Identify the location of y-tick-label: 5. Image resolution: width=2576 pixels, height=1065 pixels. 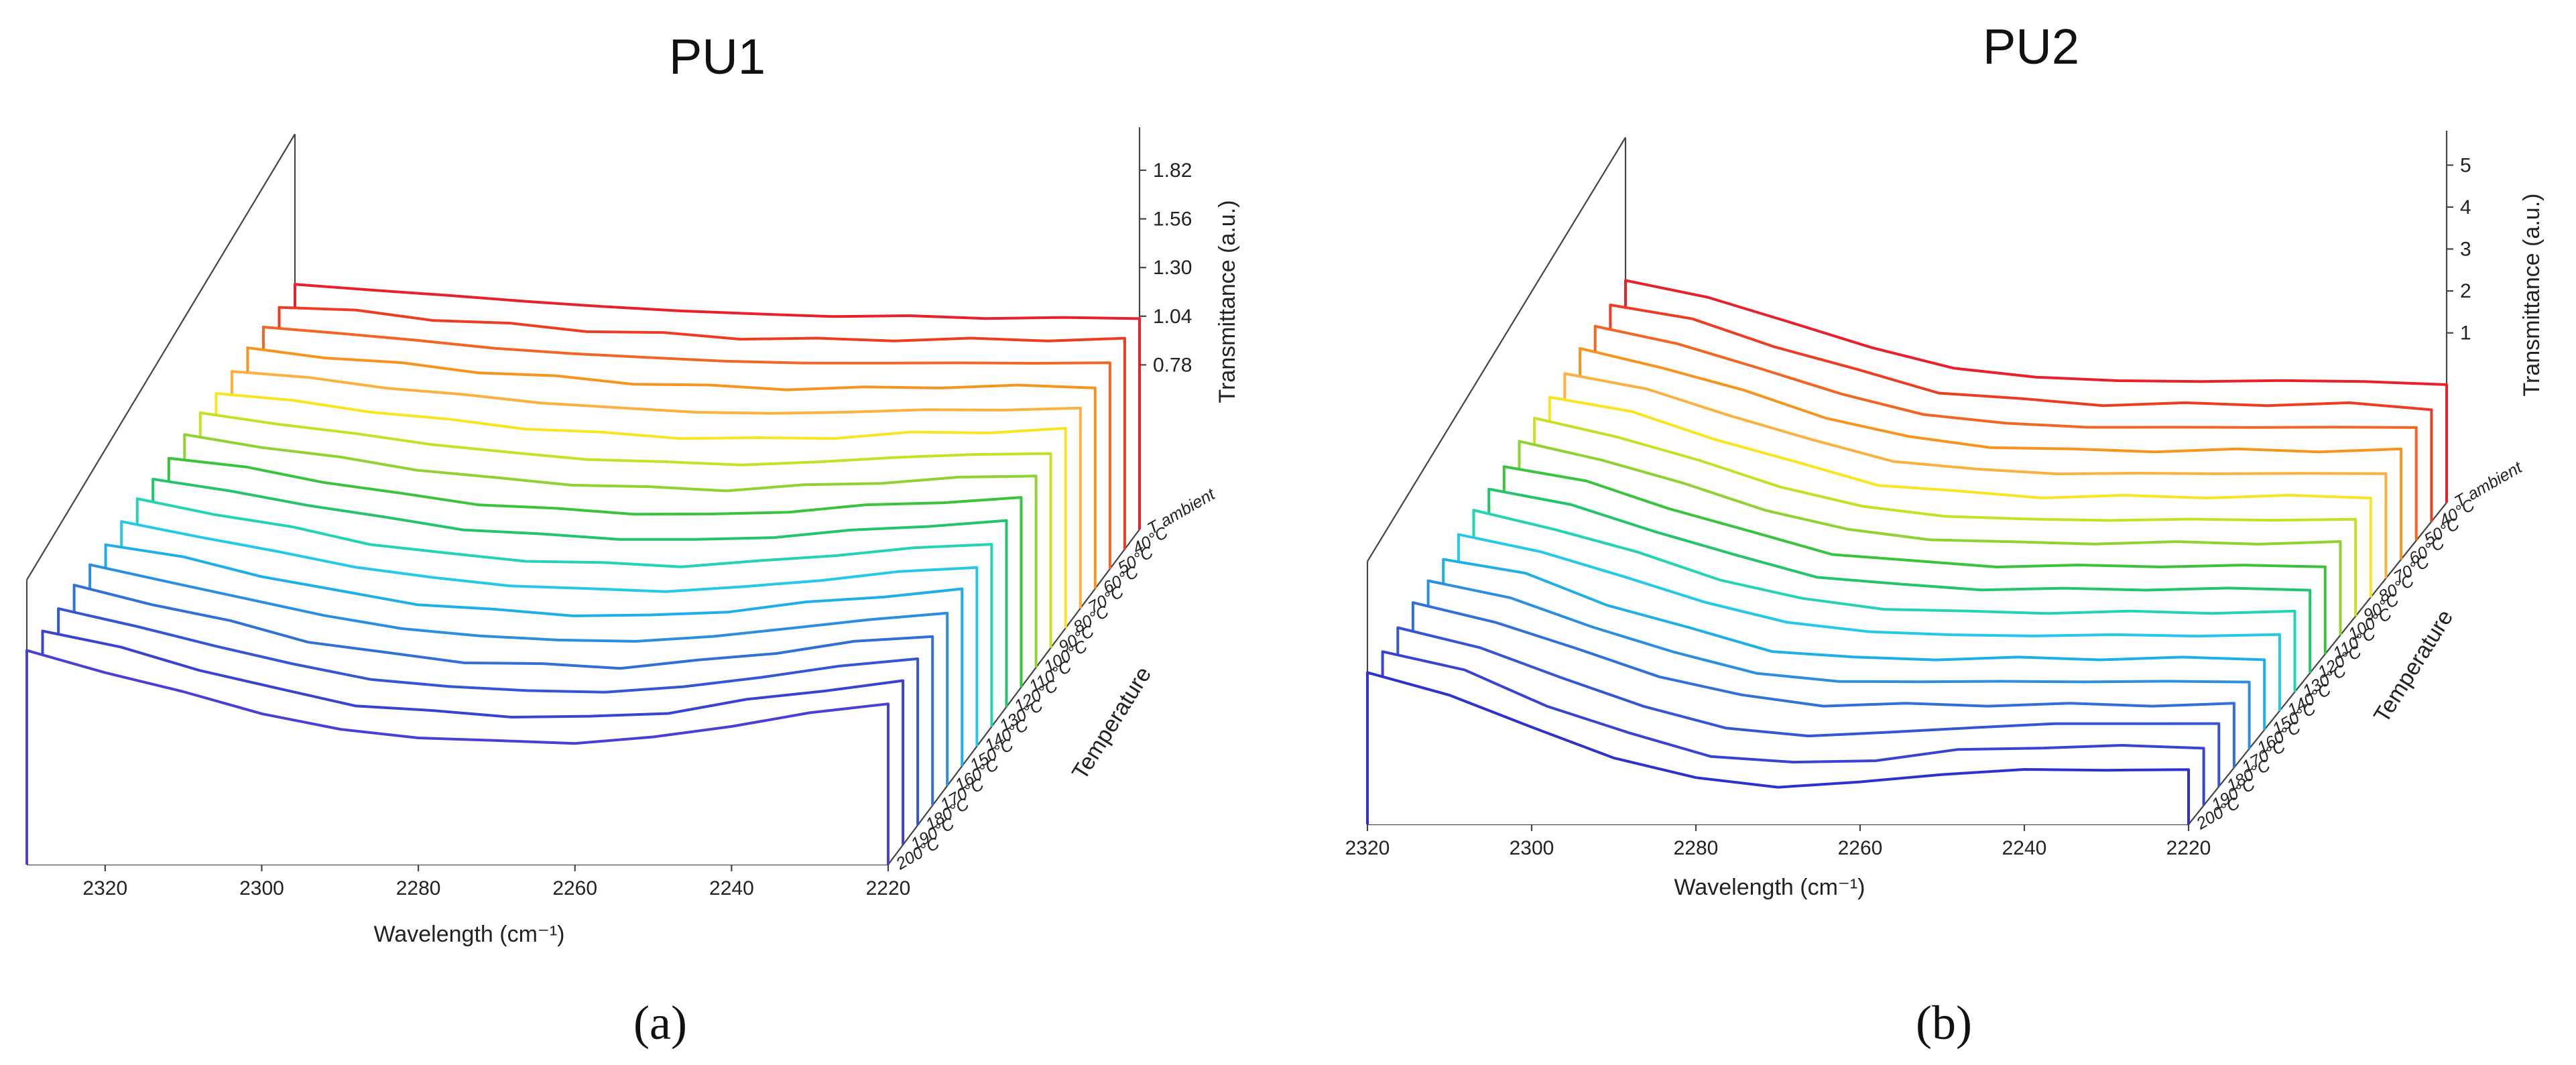
(2466, 165).